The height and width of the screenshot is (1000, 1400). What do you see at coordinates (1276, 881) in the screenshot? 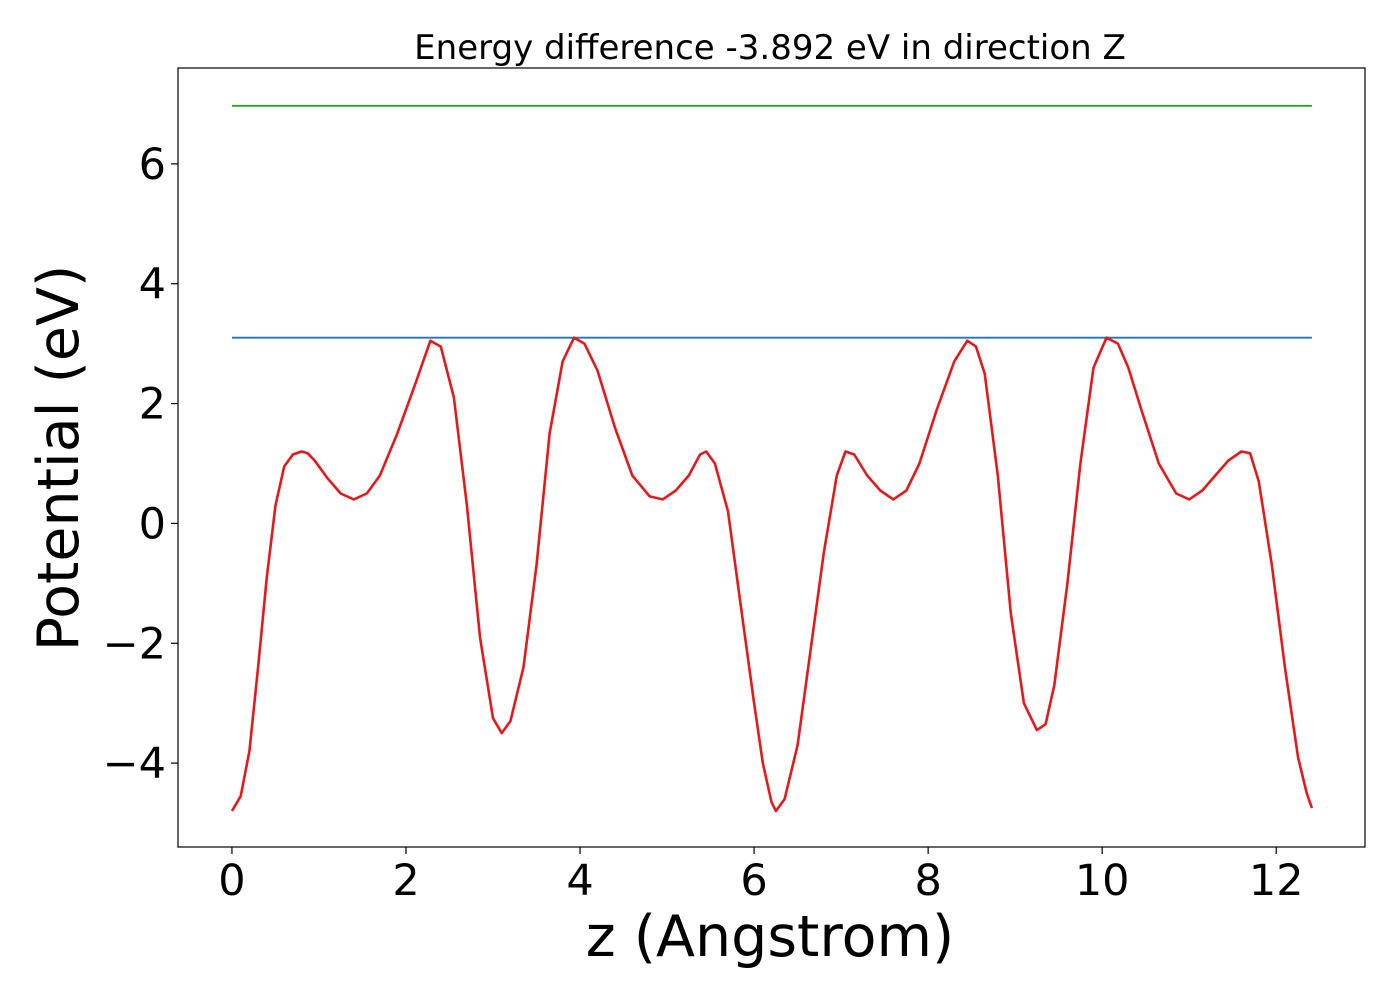
I see `x-tick-label: 12` at bounding box center [1276, 881].